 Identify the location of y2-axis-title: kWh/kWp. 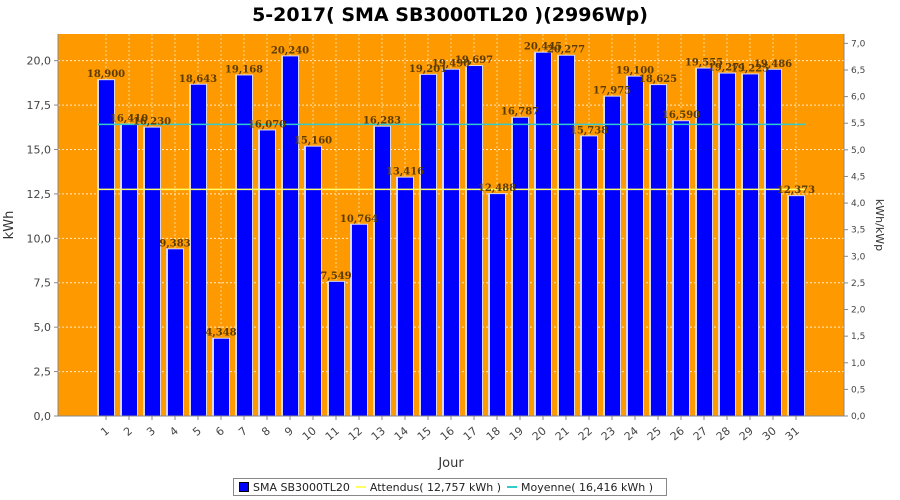
(879, 225).